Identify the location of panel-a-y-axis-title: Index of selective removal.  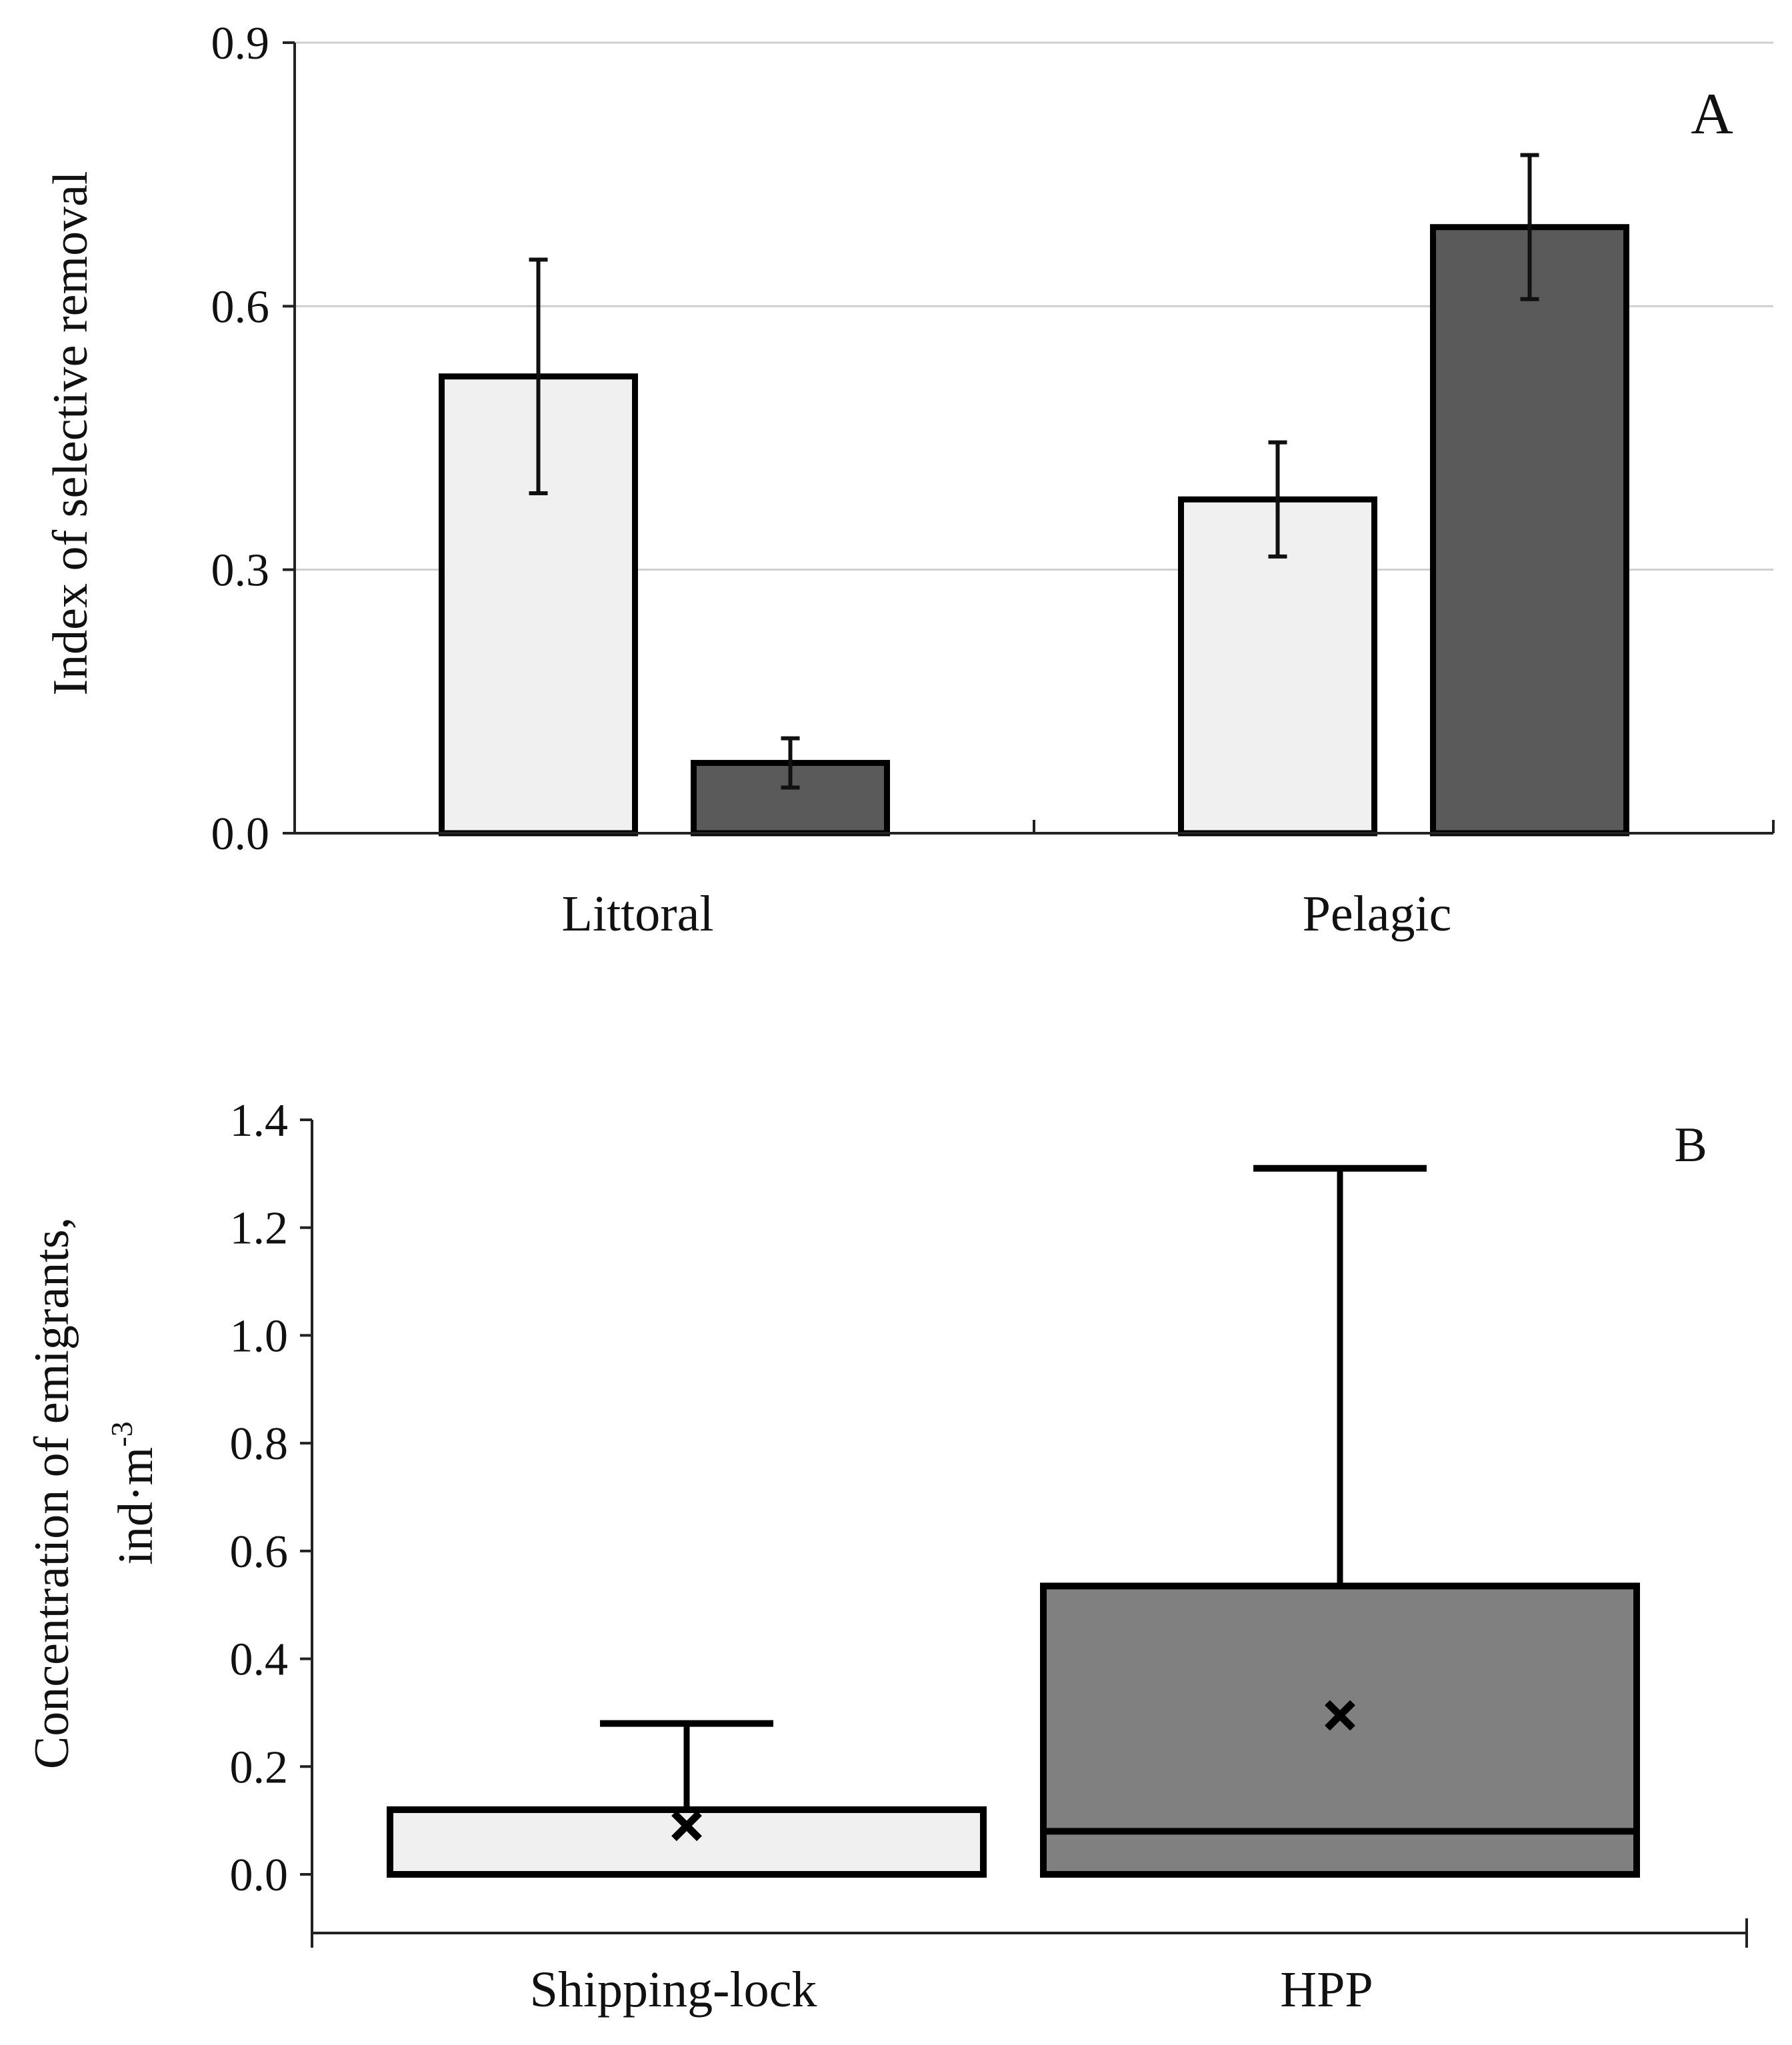
(70, 433).